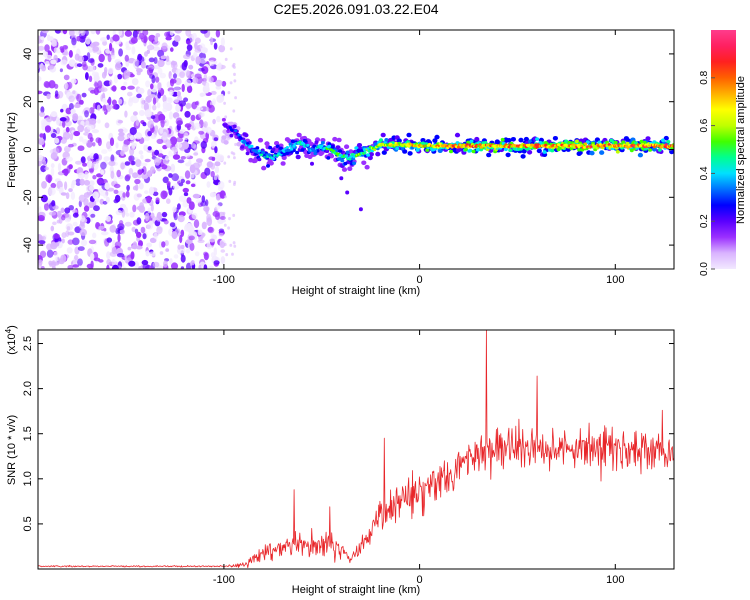 This screenshot has width=750, height=600. What do you see at coordinates (138, 149) in the screenshot?
I see `noise-region` at bounding box center [138, 149].